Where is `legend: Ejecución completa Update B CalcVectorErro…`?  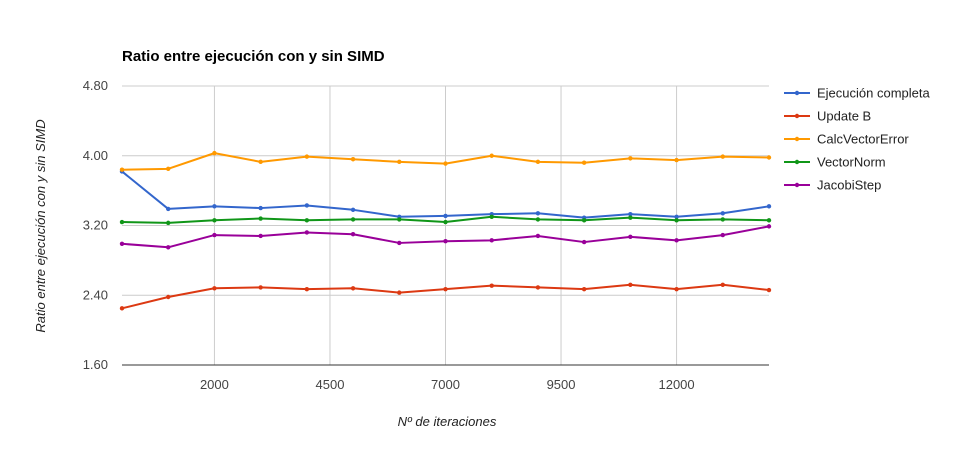
legend: Ejecución completa Update B CalcVectorErro… is located at coordinates (857, 139).